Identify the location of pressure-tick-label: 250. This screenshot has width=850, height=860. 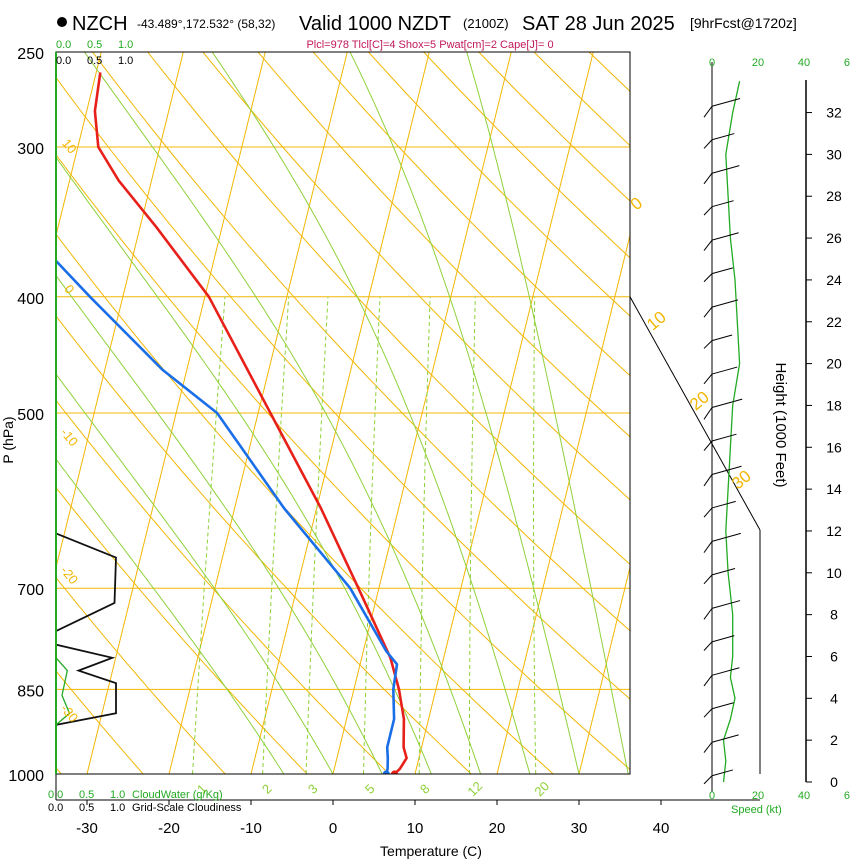
(30, 54).